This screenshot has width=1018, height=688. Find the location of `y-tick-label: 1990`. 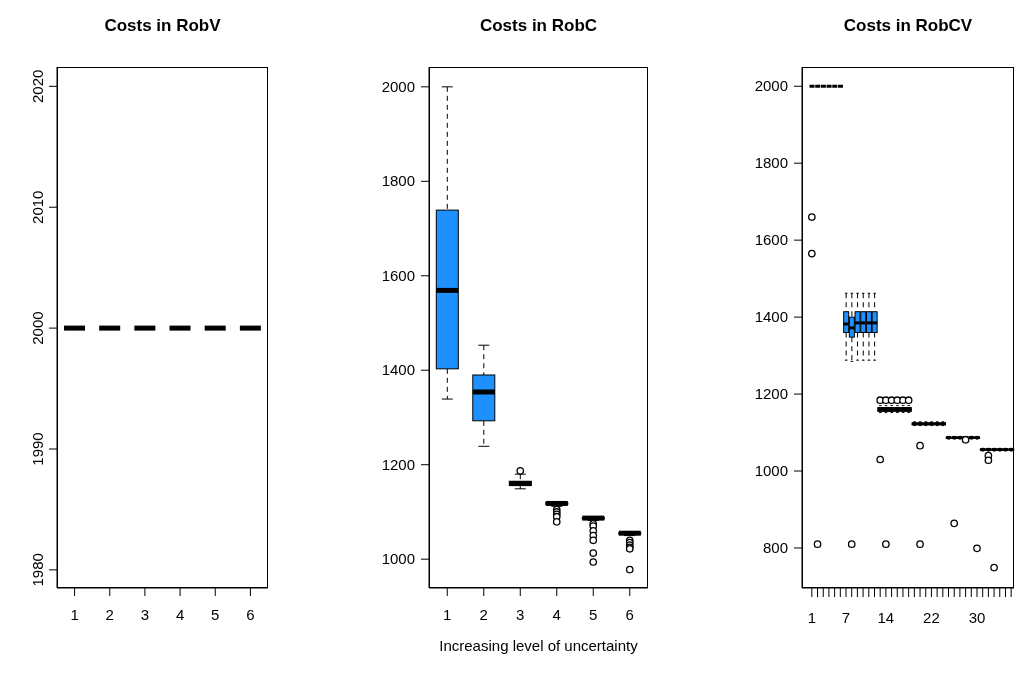

y-tick-label: 1990 is located at coordinates (37, 449).